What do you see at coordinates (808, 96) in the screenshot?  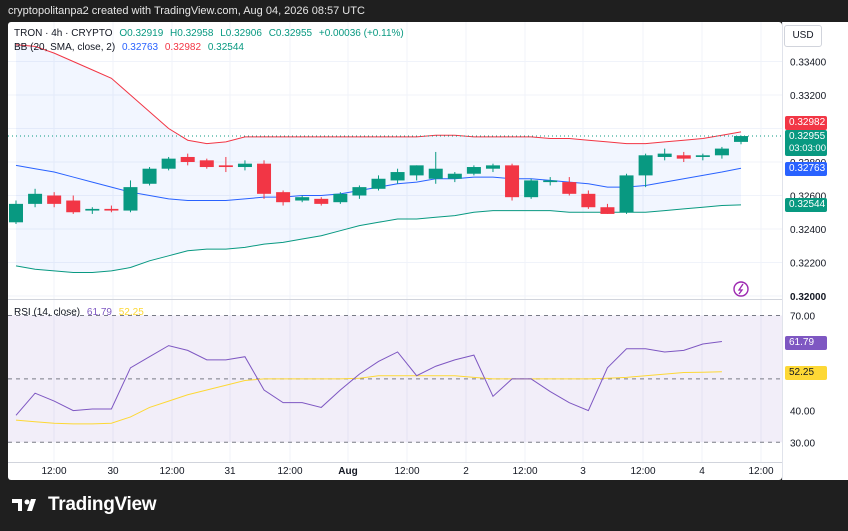 I see `price-tick-label: 0.33200` at bounding box center [808, 96].